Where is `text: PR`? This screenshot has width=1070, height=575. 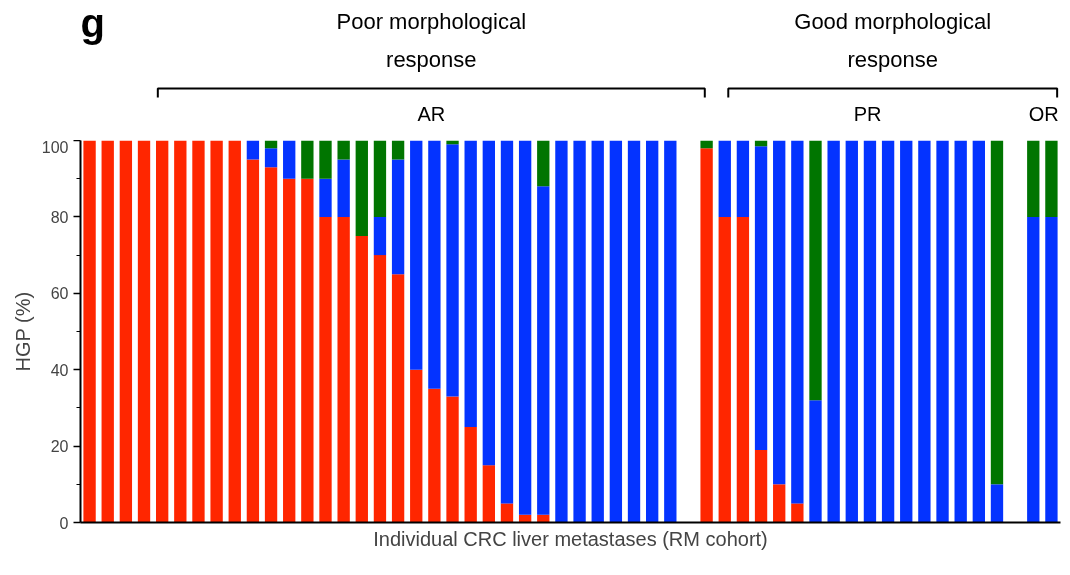 text: PR is located at coordinates (867, 113).